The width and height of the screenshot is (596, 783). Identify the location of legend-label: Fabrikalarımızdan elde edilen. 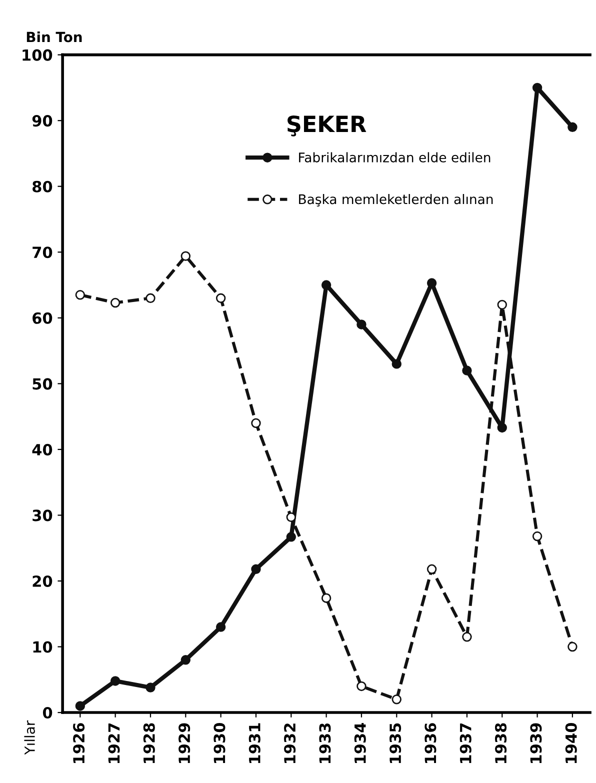
(394, 157).